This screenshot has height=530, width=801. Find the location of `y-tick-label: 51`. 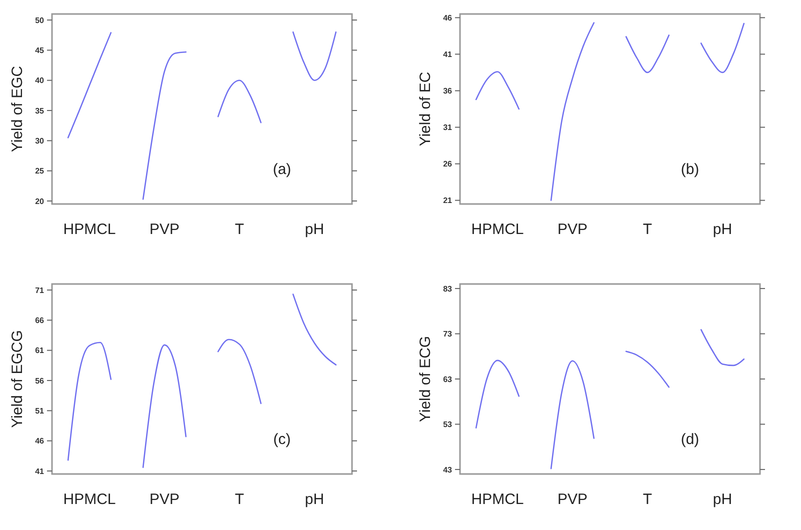

y-tick-label: 51 is located at coordinates (40, 411).